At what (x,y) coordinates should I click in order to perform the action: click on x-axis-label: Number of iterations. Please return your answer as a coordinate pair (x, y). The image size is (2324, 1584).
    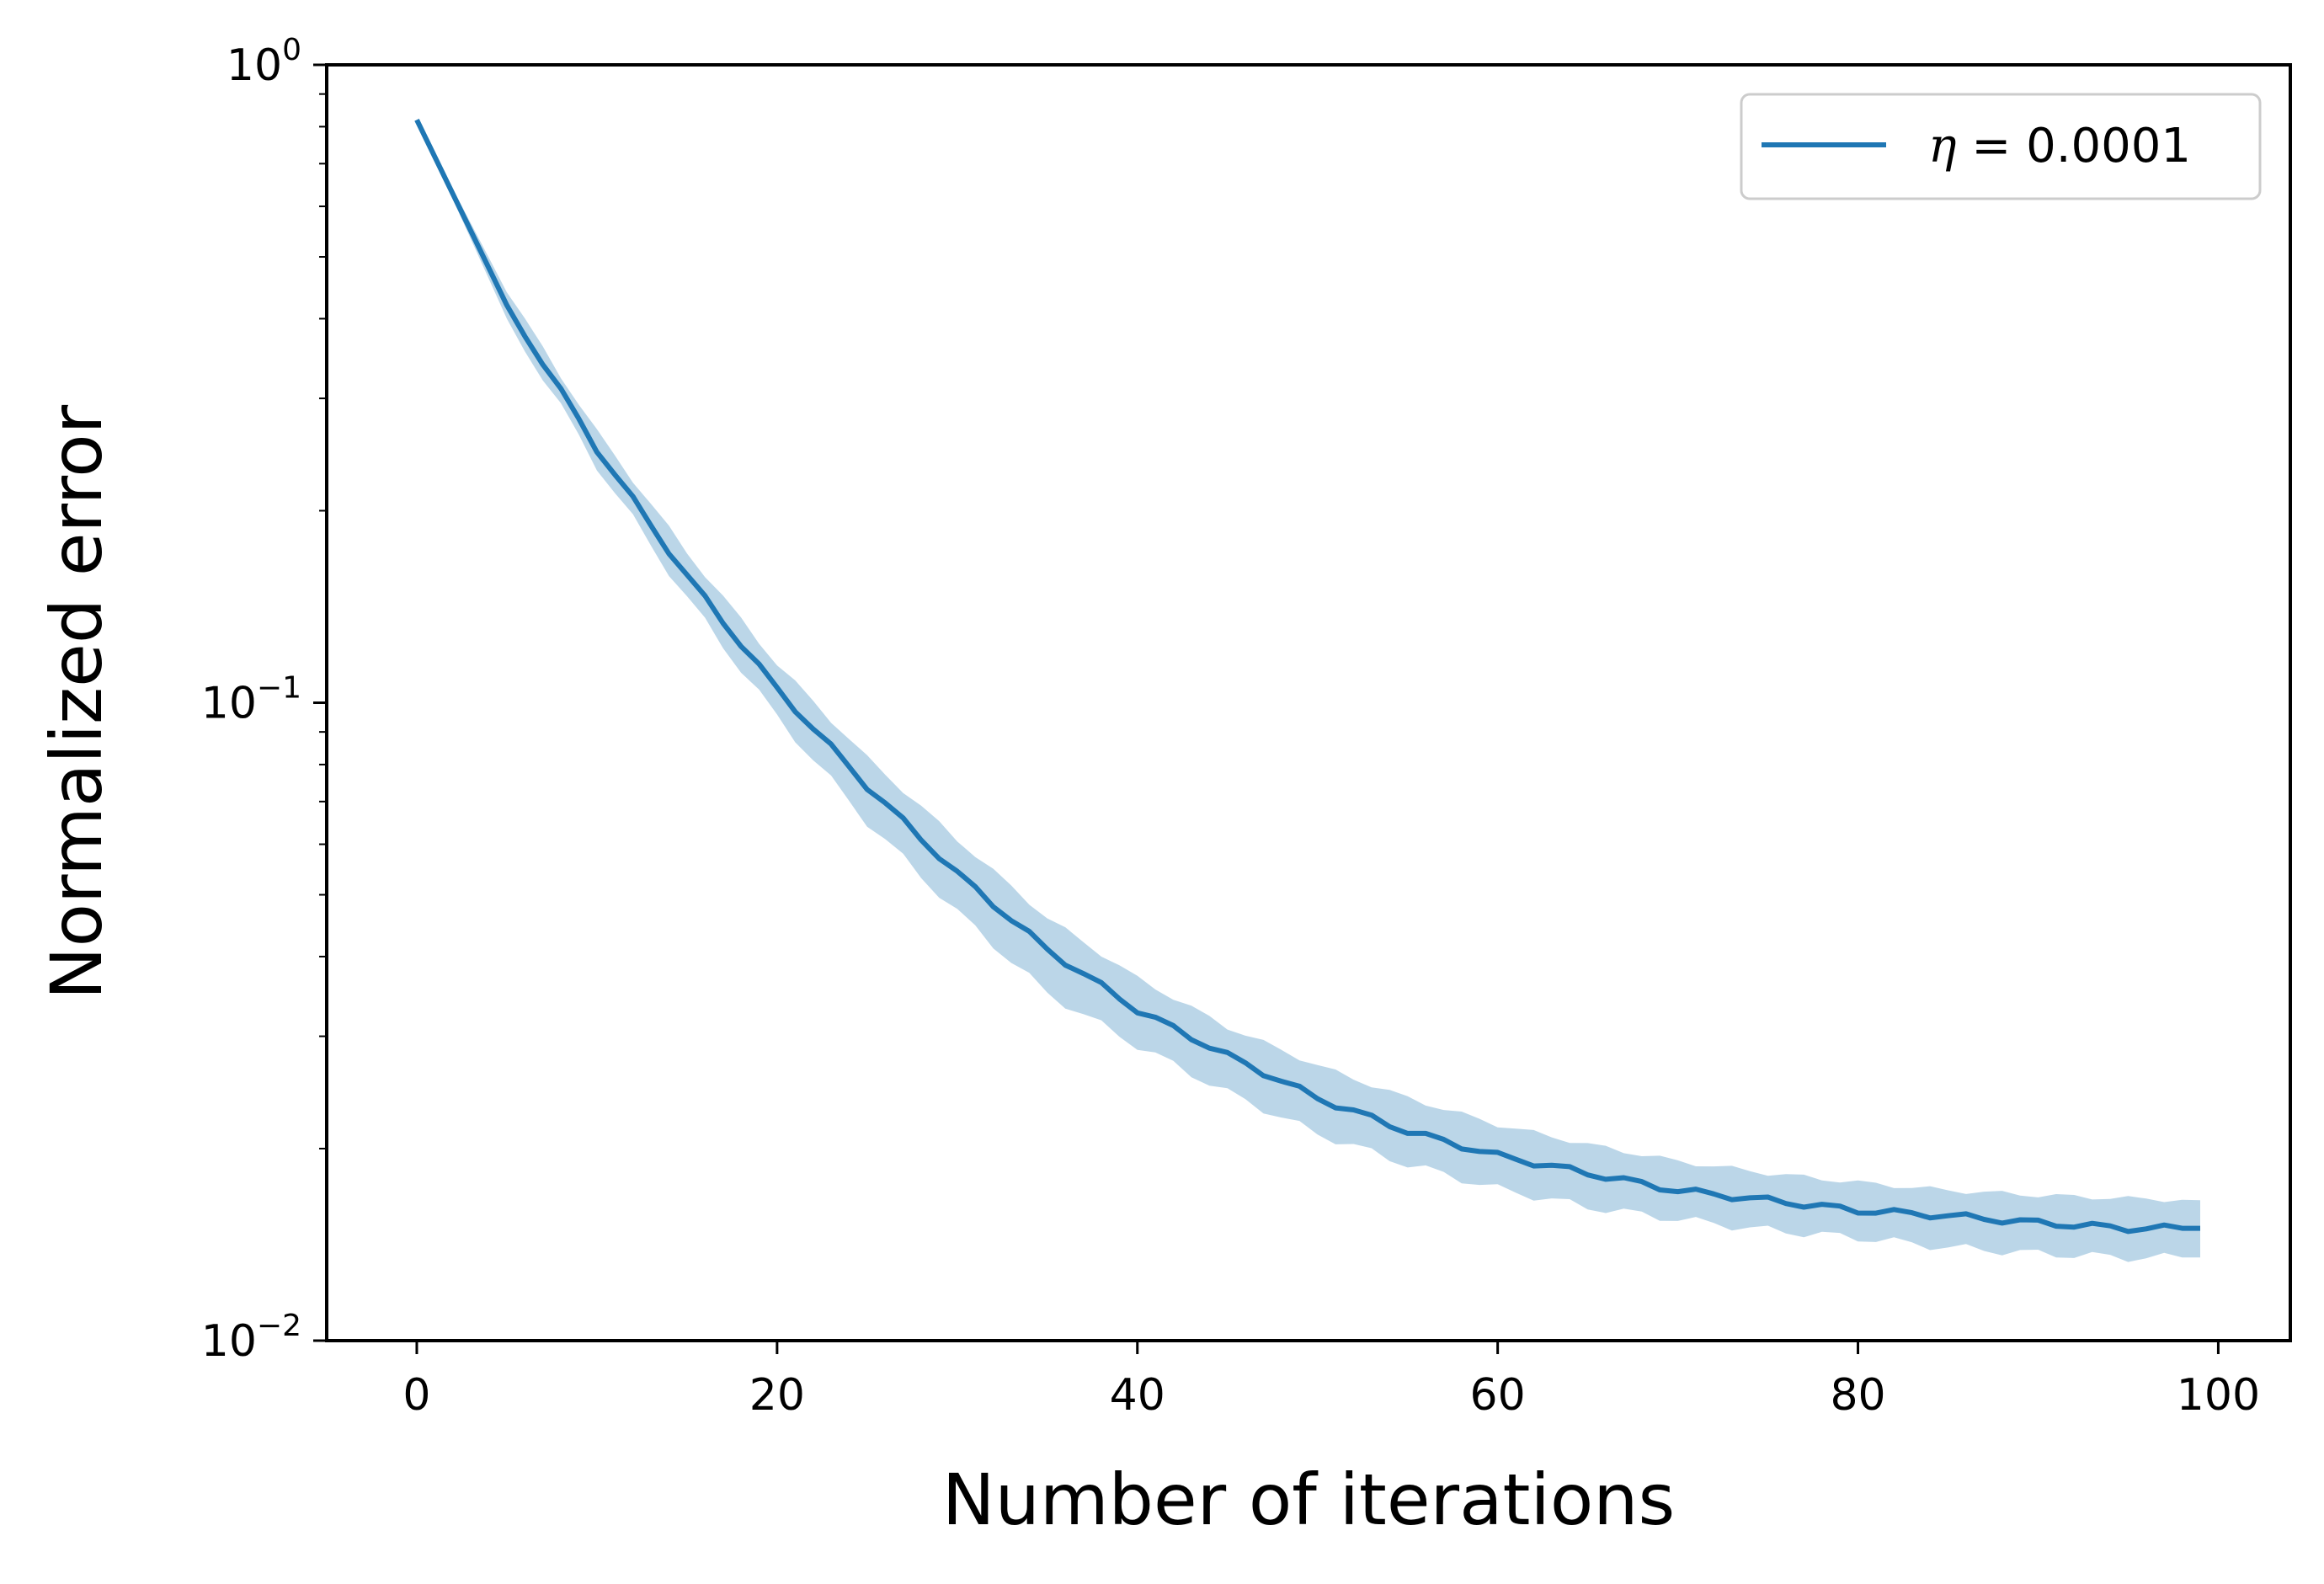
    Looking at the image, I should click on (1308, 1500).